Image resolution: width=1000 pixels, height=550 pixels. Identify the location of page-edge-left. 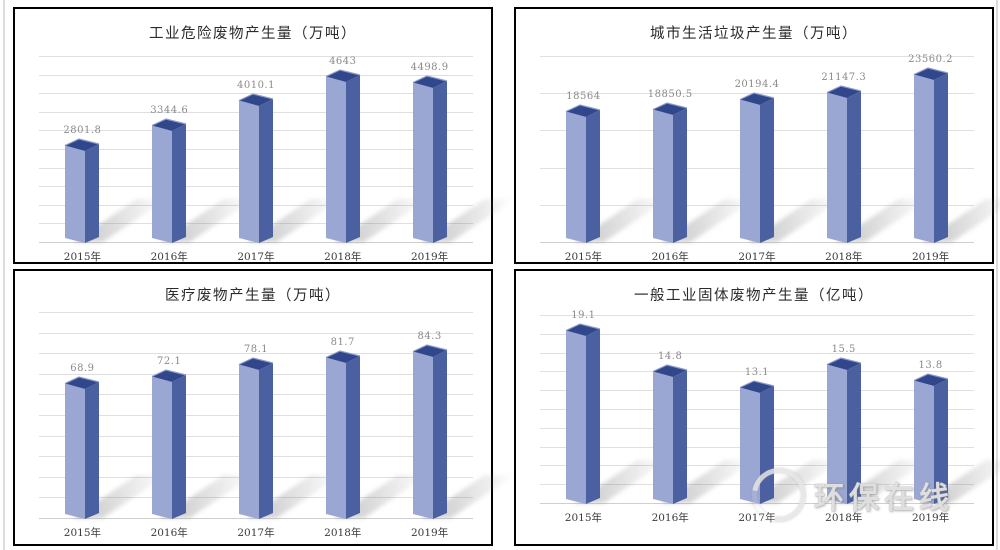
(4, 275).